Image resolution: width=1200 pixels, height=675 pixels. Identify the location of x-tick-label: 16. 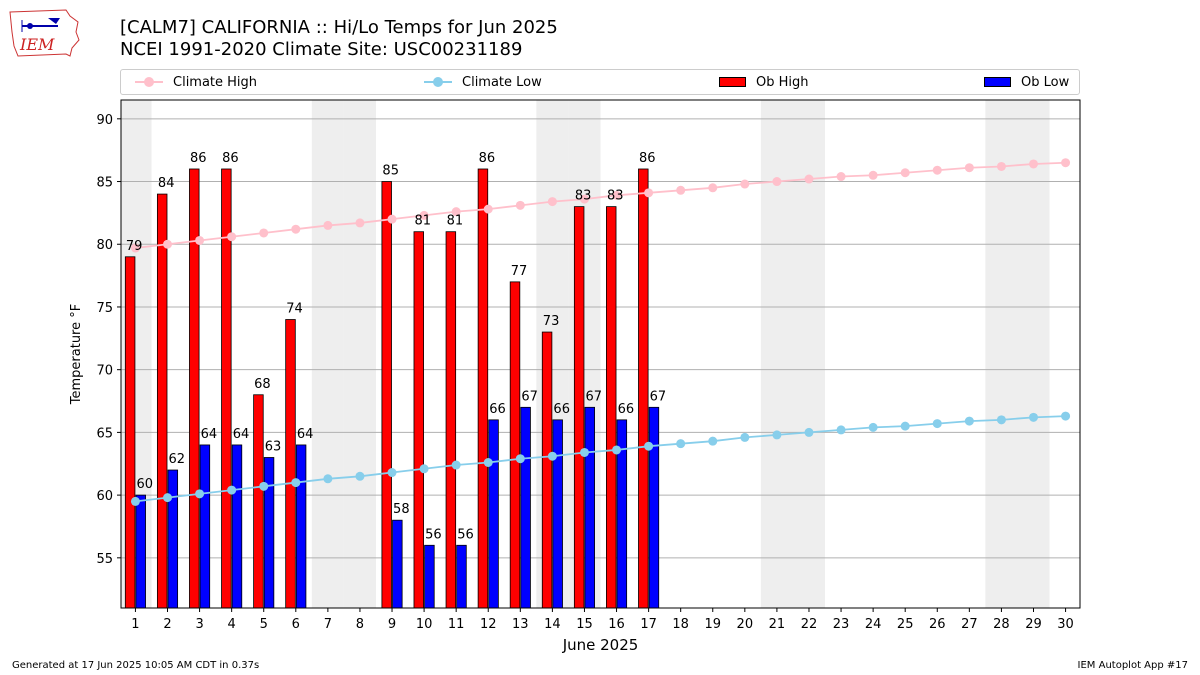
(616, 624).